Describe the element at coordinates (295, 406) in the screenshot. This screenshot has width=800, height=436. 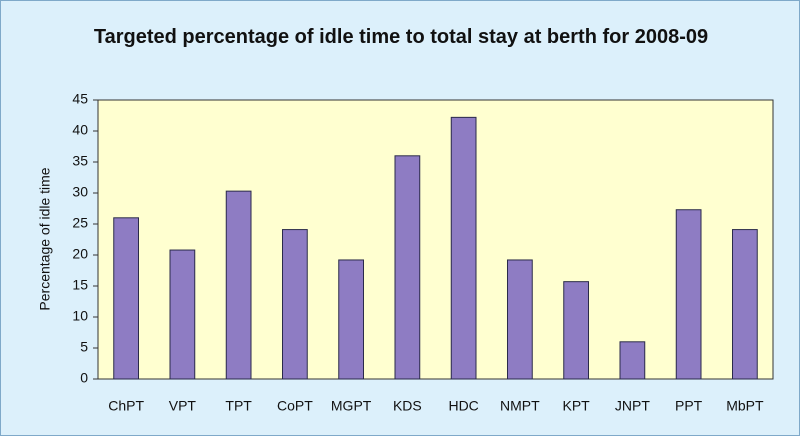
I see `x-tick-label: CoPT` at that location.